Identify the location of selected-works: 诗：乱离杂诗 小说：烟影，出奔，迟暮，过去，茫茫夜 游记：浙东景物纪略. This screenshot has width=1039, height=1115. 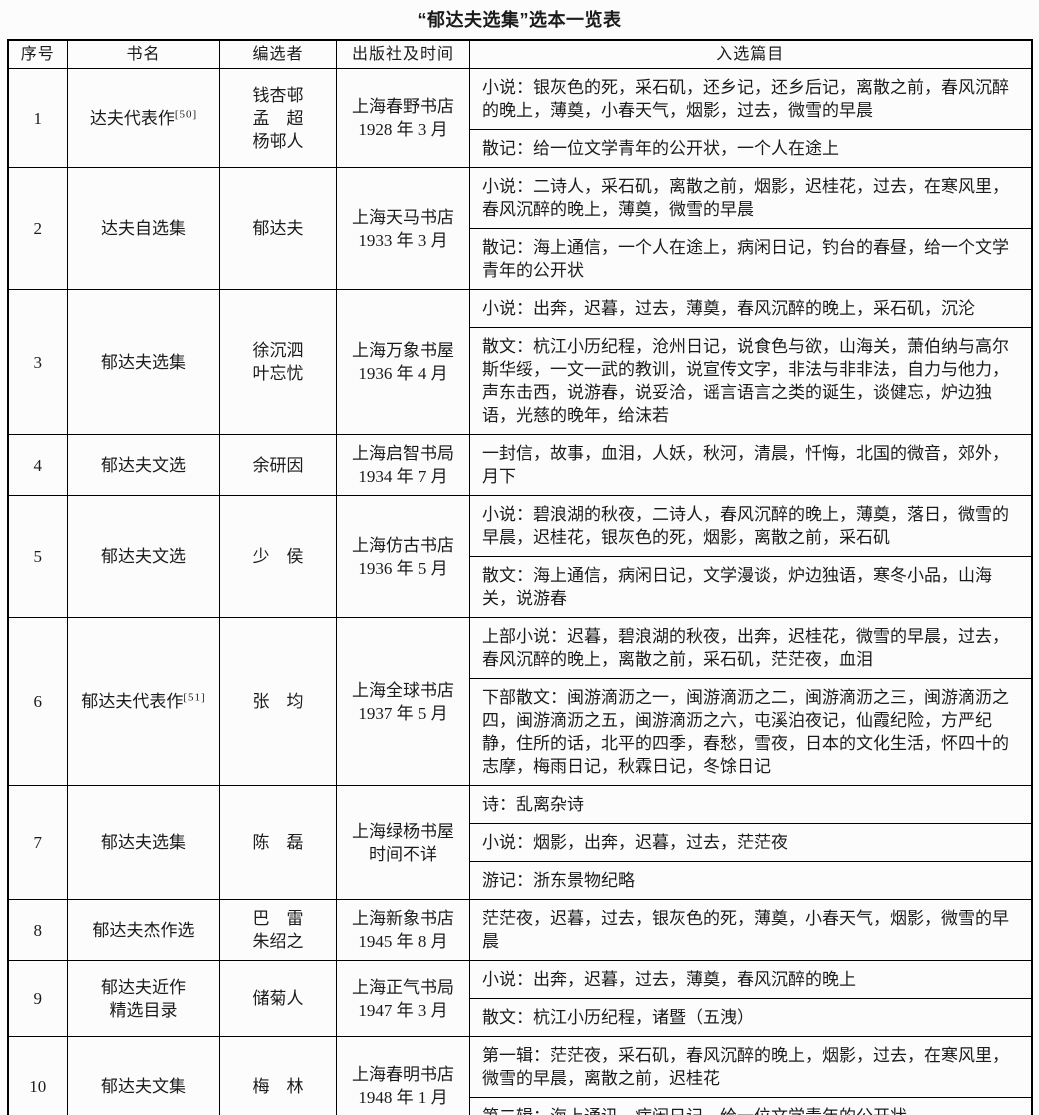
(750, 842).